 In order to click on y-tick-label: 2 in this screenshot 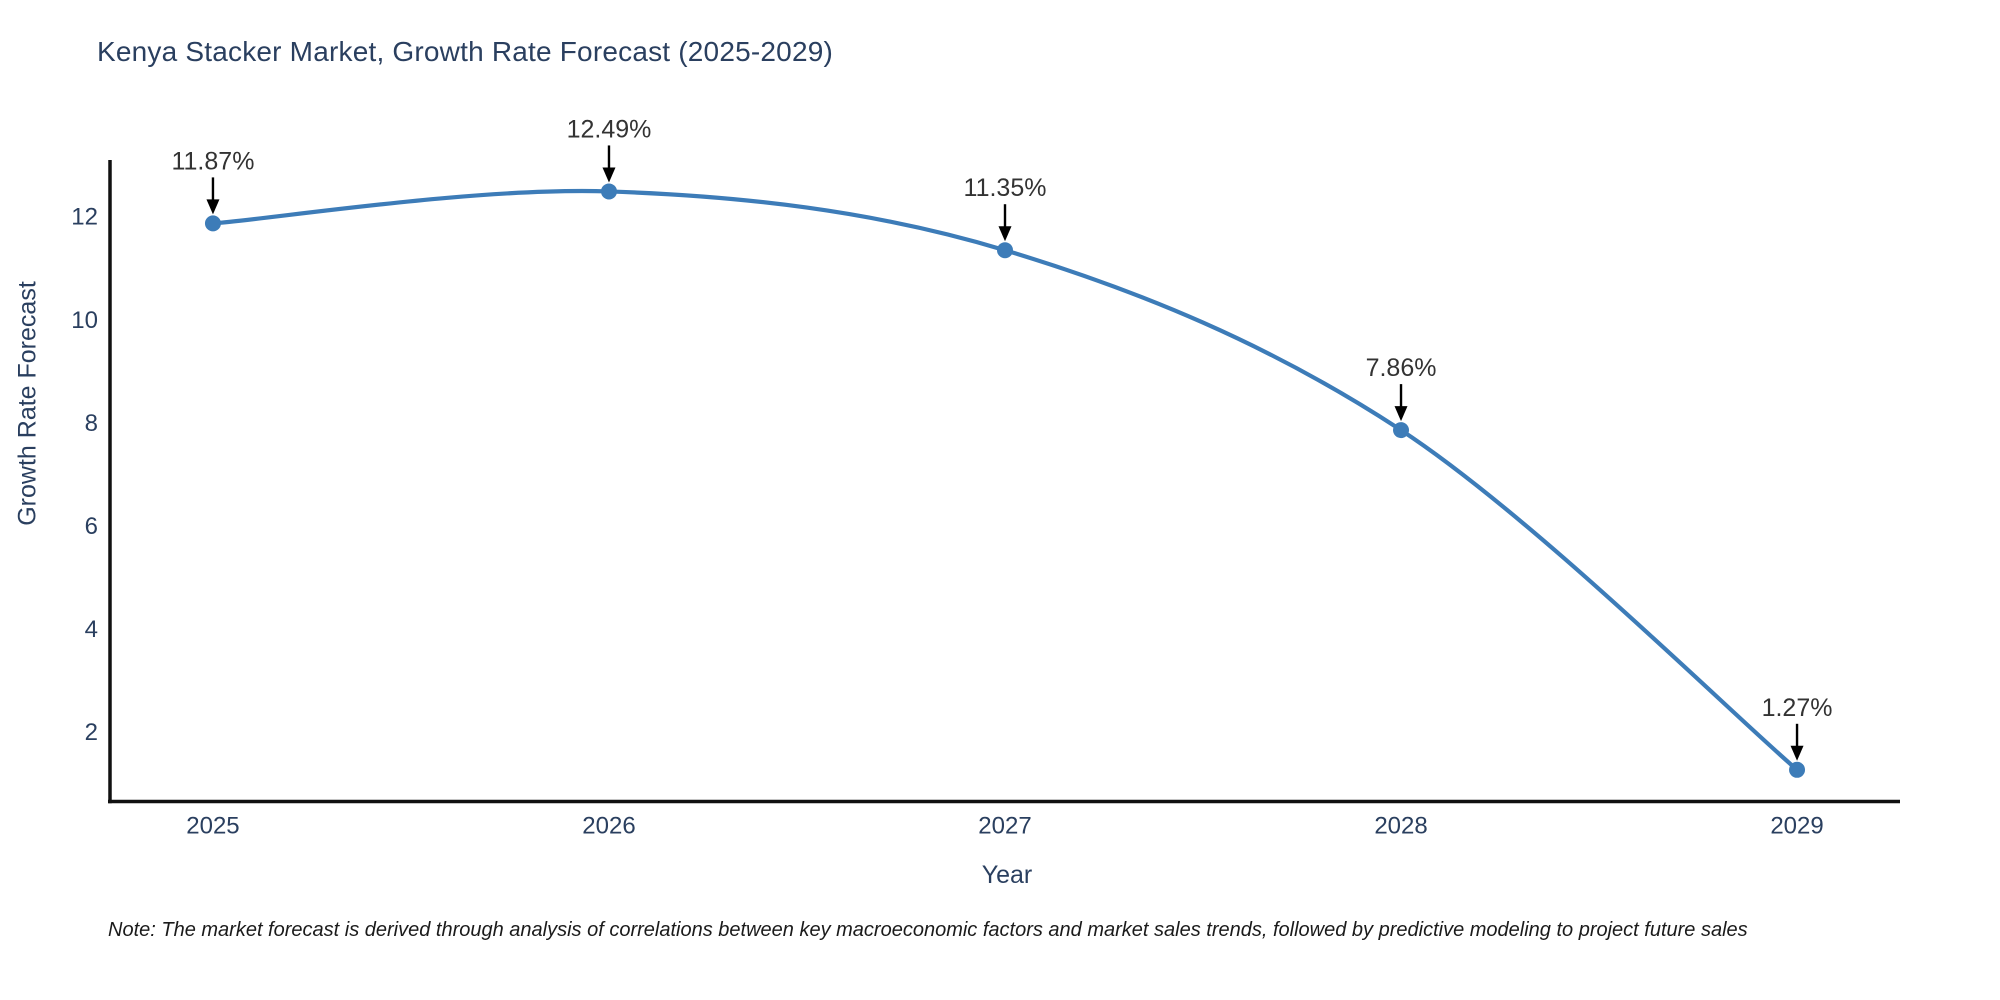, I will do `click(91, 732)`.